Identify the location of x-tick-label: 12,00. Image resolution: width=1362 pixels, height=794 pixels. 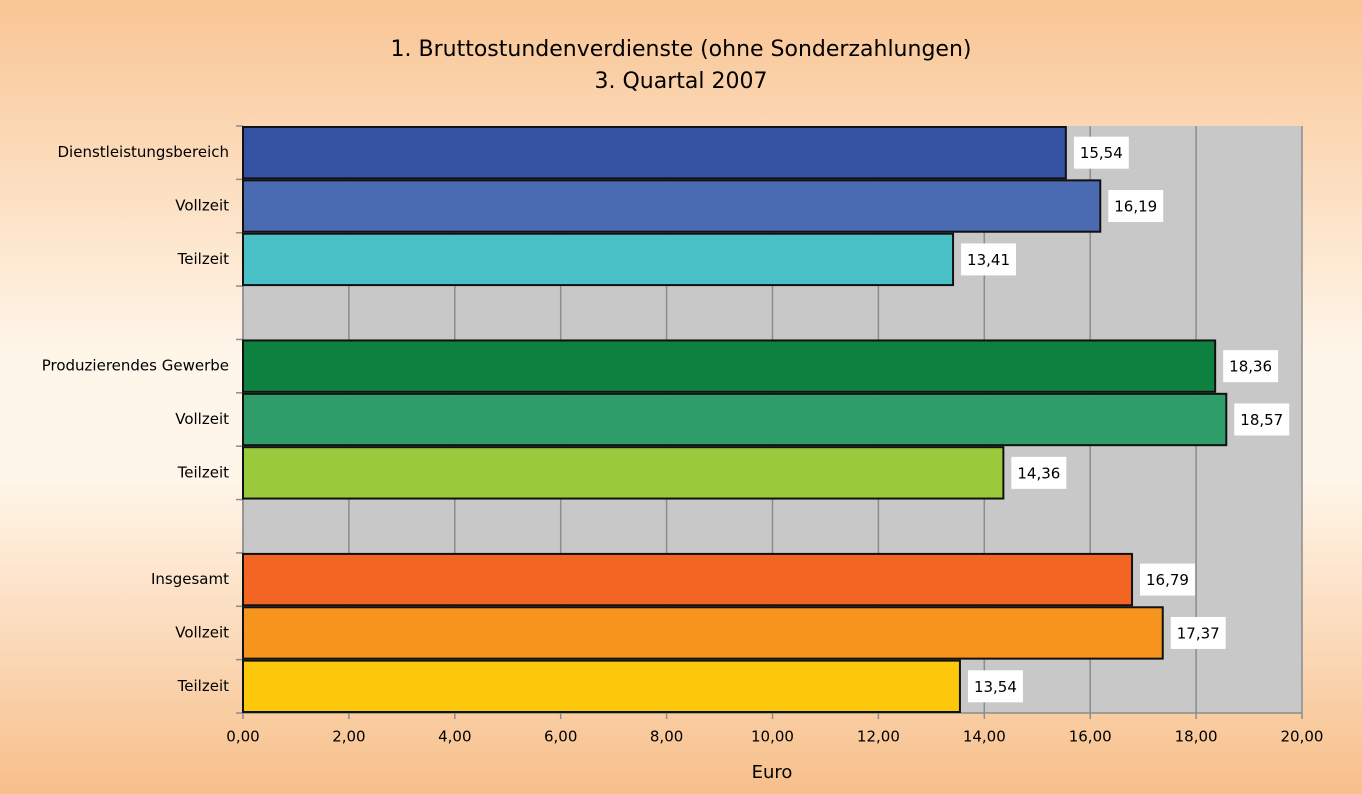
(878, 737).